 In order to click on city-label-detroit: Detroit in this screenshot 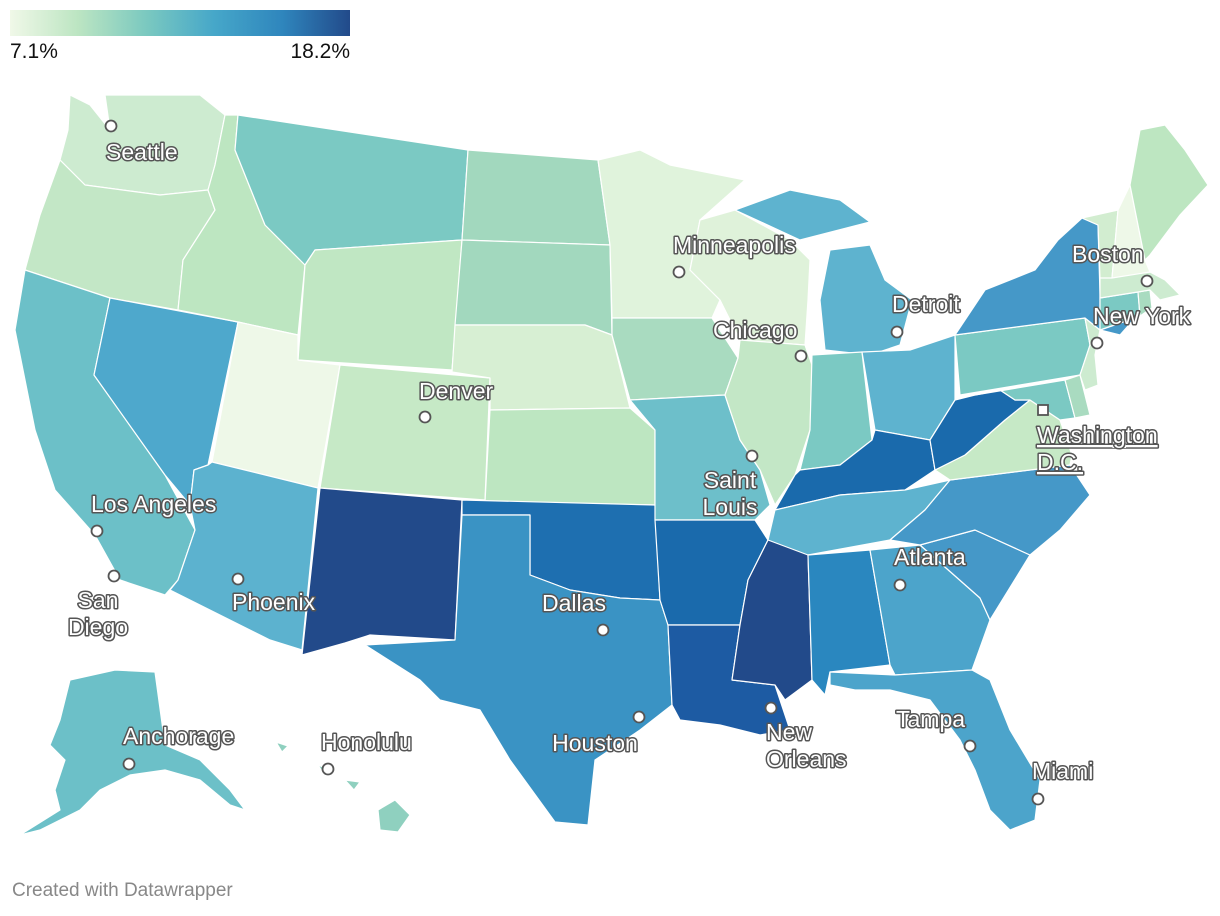, I will do `click(926, 304)`.